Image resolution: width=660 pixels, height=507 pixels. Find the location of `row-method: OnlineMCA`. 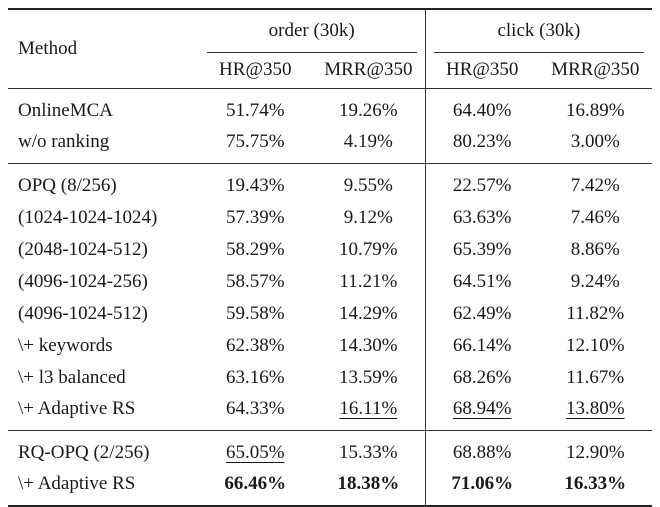

row-method: OnlineMCA is located at coordinates (65, 110).